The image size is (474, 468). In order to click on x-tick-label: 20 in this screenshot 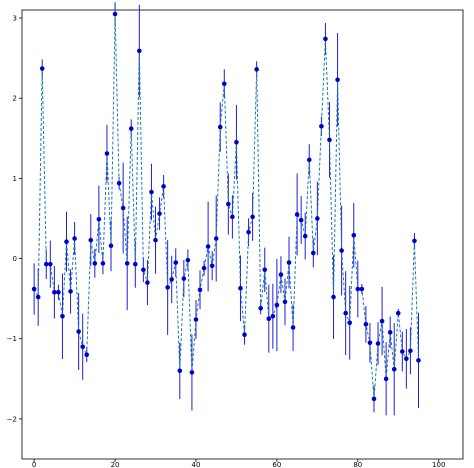, I will do `click(115, 464)`.